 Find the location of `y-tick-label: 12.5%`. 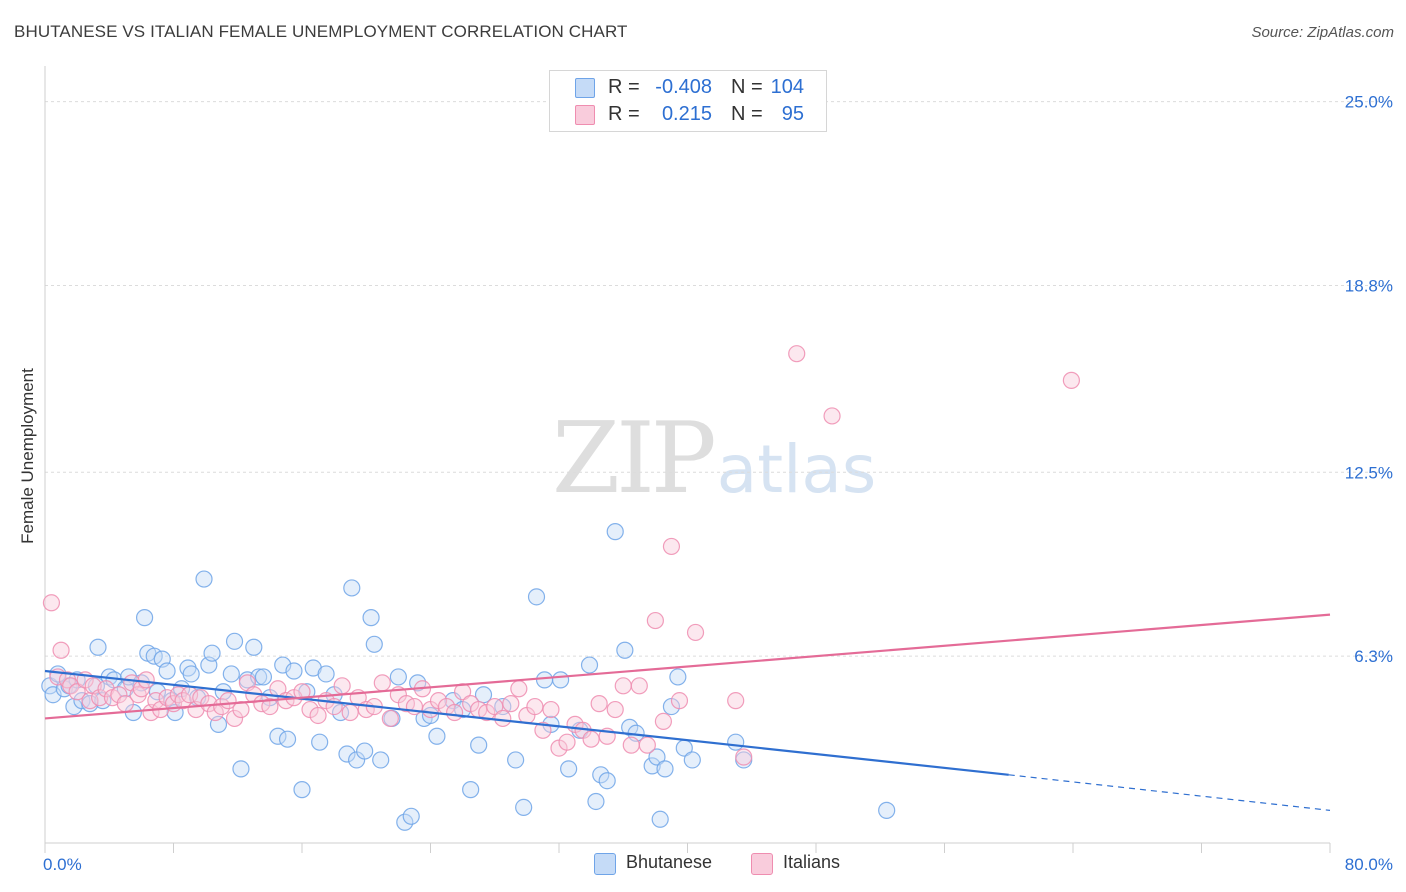

y-tick-label: 12.5% is located at coordinates (1369, 472).